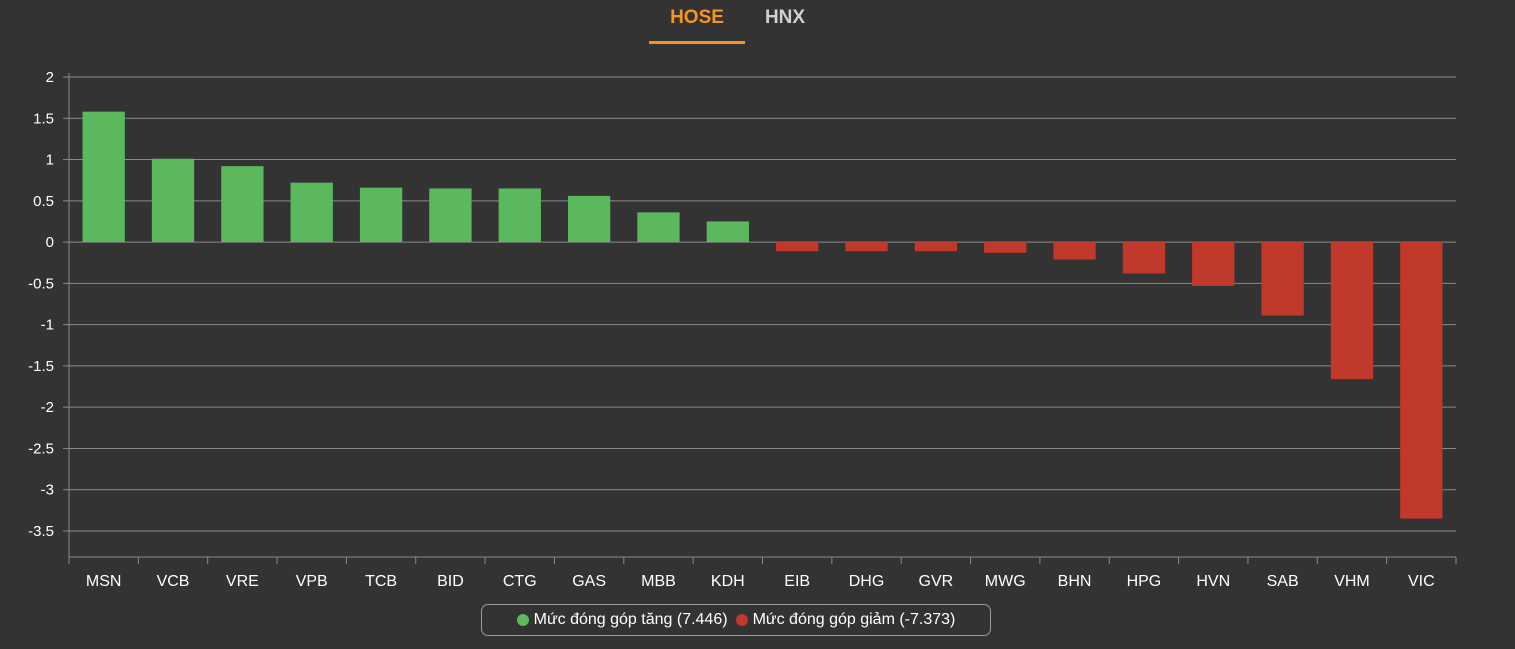  I want to click on y-tick-label: -1, so click(47, 325).